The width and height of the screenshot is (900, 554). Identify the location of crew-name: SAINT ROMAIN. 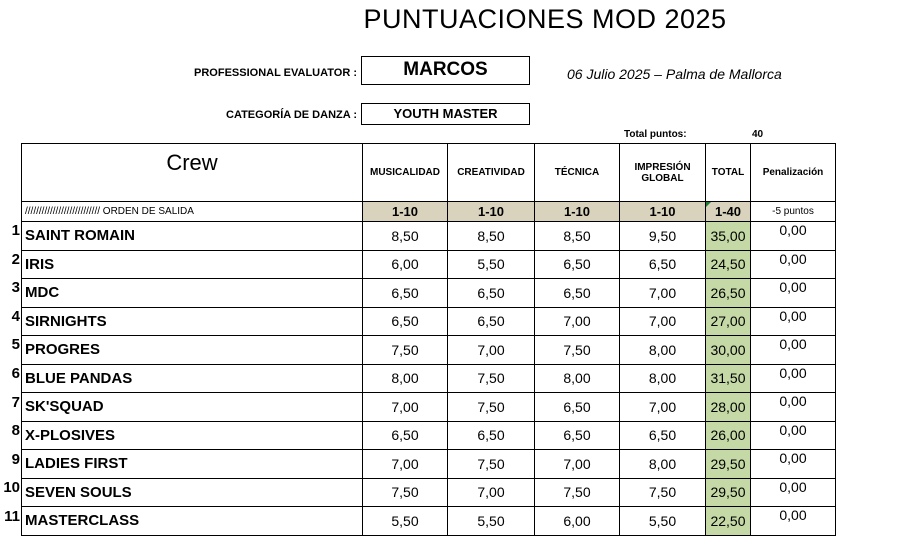
(192, 236).